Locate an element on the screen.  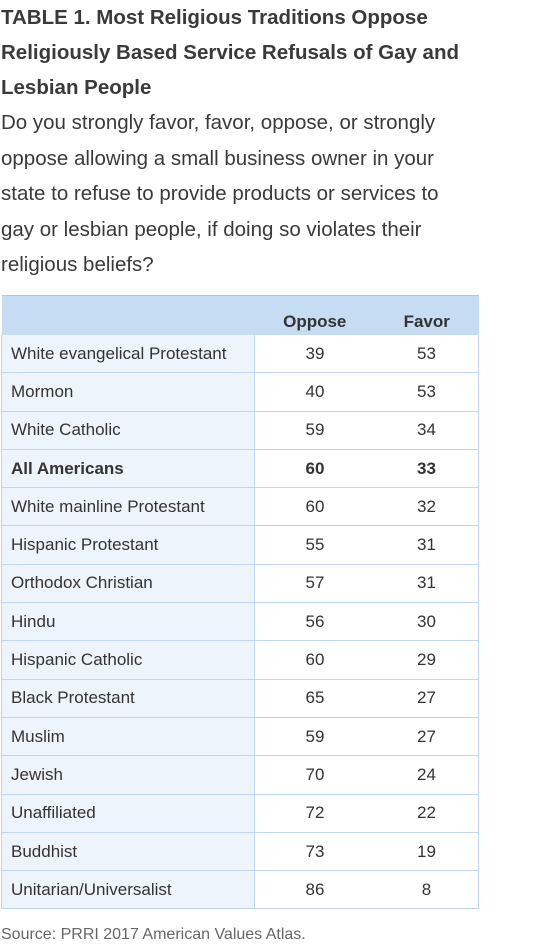
oppose-value: 40 is located at coordinates (314, 392).